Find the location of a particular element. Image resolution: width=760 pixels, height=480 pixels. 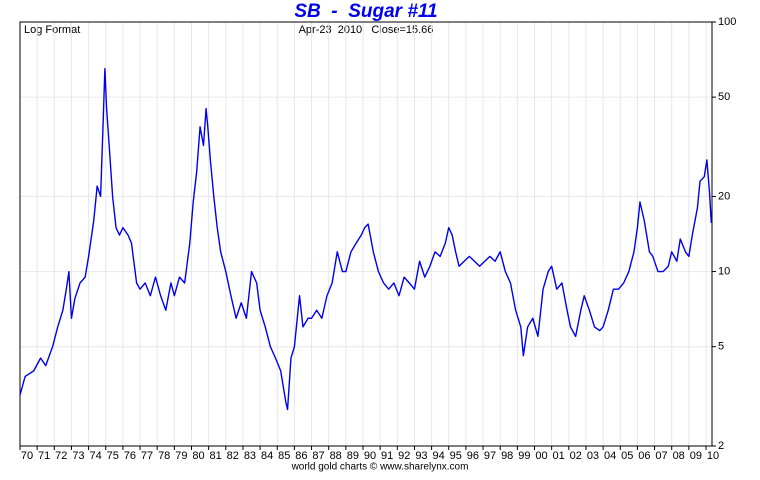

x-tick-label: 96 is located at coordinates (473, 456).